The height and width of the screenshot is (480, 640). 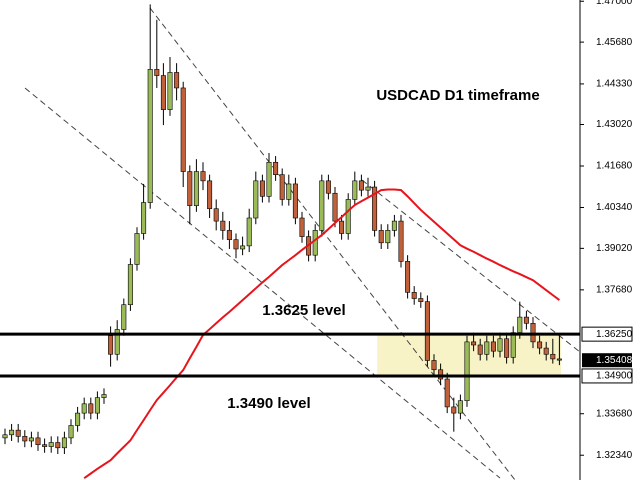 What do you see at coordinates (614, 413) in the screenshot?
I see `y-tick-label: 1.33680` at bounding box center [614, 413].